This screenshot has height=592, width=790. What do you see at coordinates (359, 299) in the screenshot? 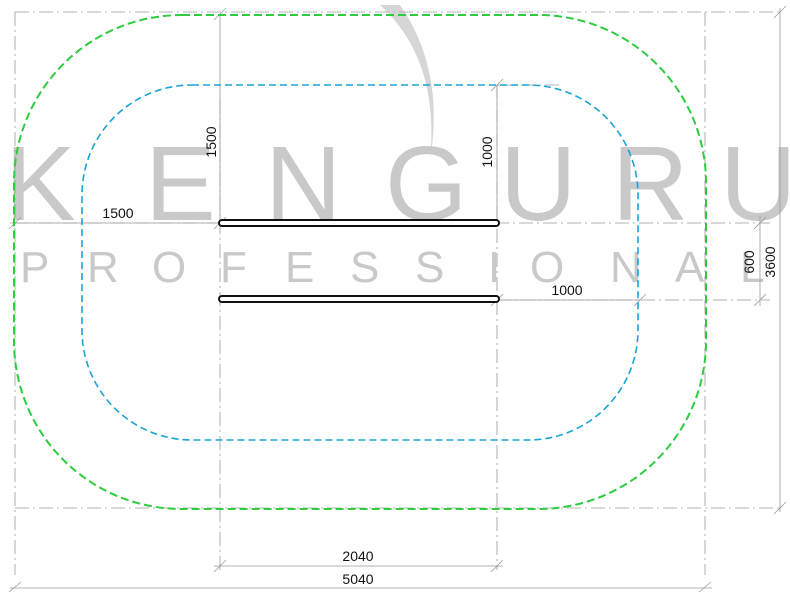
I see `parallel-bar-bottom` at bounding box center [359, 299].